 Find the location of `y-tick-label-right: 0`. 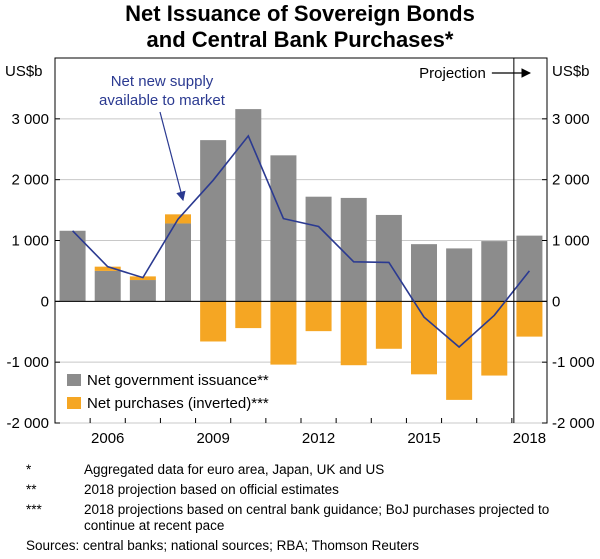

y-tick-label-right: 0 is located at coordinates (556, 301).